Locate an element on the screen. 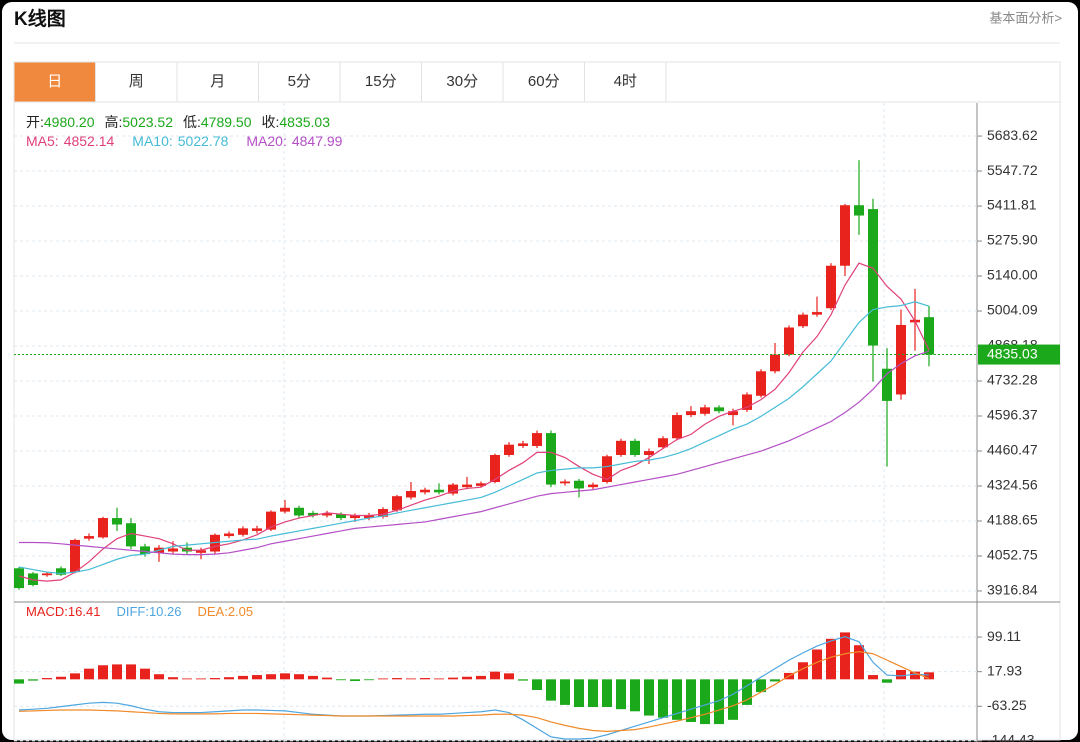  tab-label: 月 is located at coordinates (217, 81).